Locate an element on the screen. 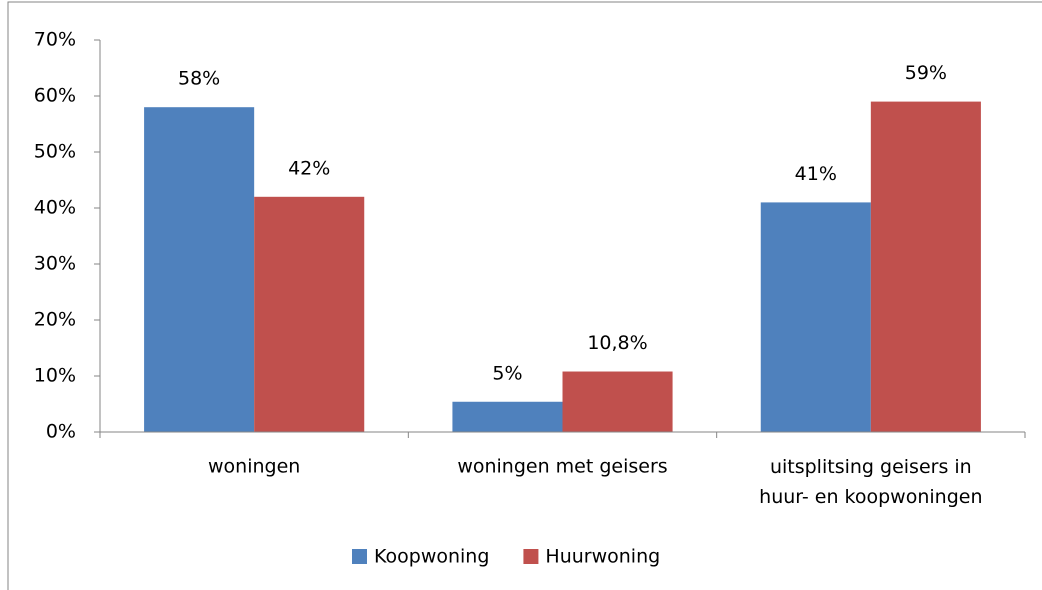 Image resolution: width=1042 pixels, height=590 pixels. legend-label: Koopwoning is located at coordinates (431, 557).